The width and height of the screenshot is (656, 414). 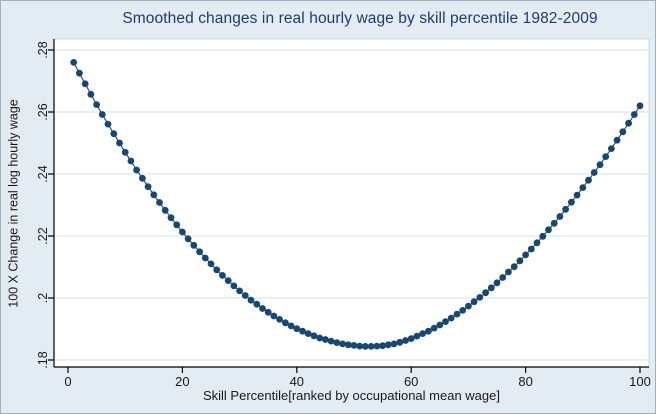 What do you see at coordinates (43, 111) in the screenshot?
I see `y-tick-label: .26` at bounding box center [43, 111].